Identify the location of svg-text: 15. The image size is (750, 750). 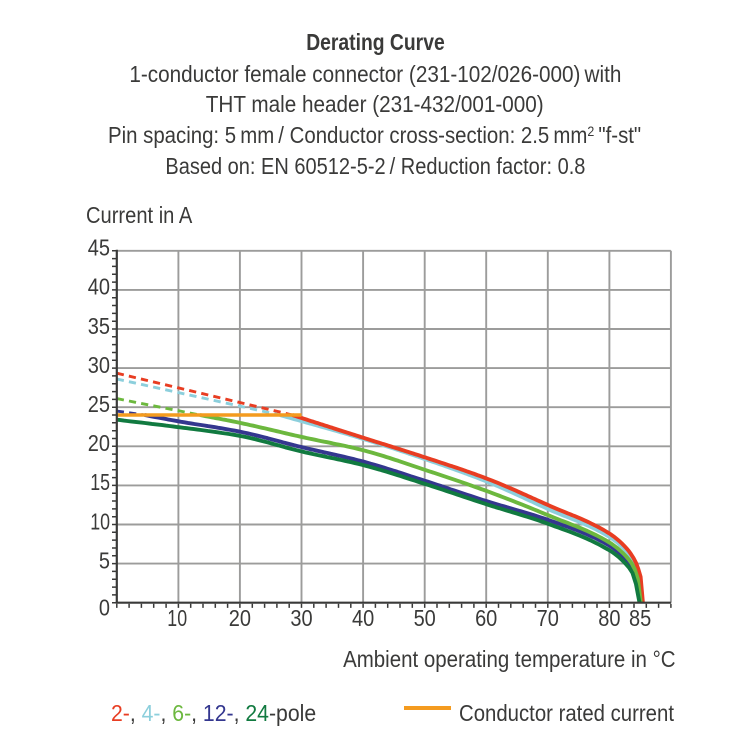
(100, 482).